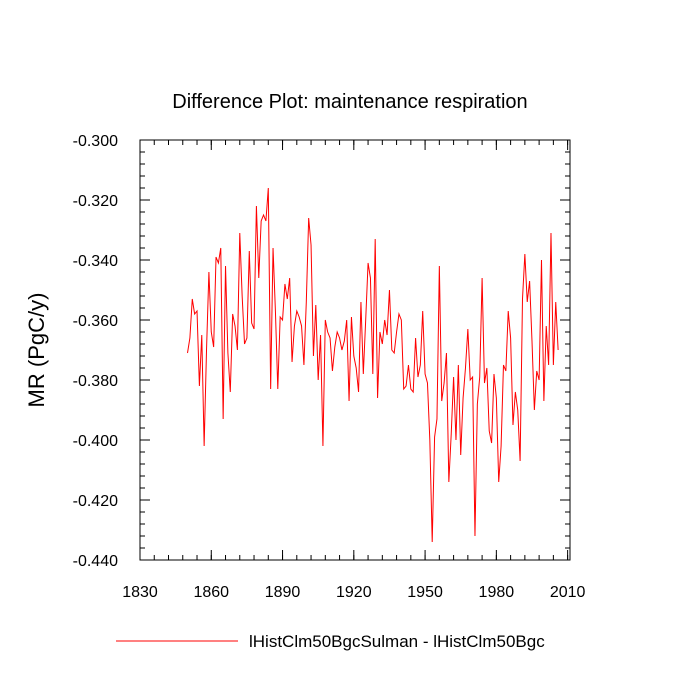 This screenshot has width=700, height=700. What do you see at coordinates (95, 321) in the screenshot?
I see `y-tick-label: -0.360` at bounding box center [95, 321].